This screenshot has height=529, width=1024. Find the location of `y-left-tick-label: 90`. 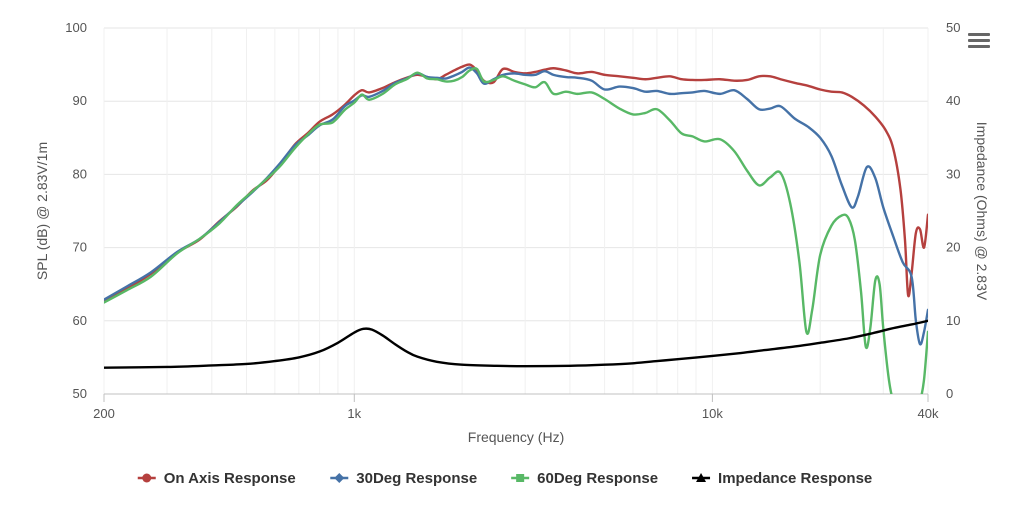

y-left-tick-label: 90 is located at coordinates (80, 100).